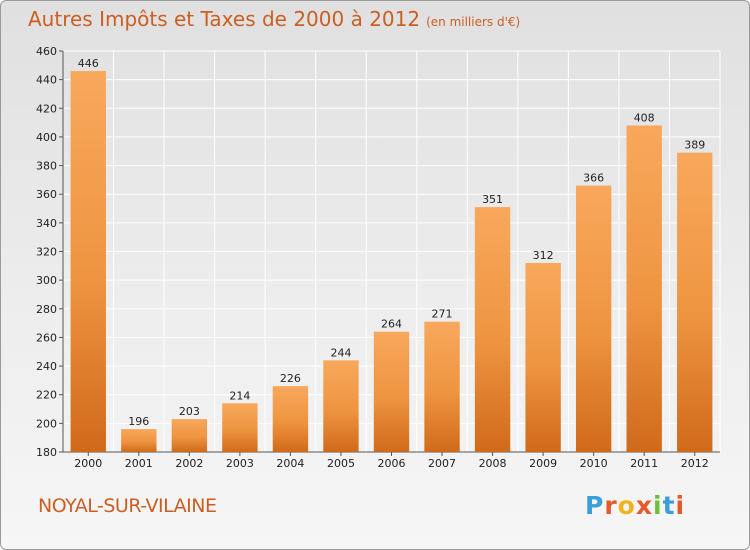 This screenshot has height=550, width=750. I want to click on x-tick-label: 2011, so click(644, 463).